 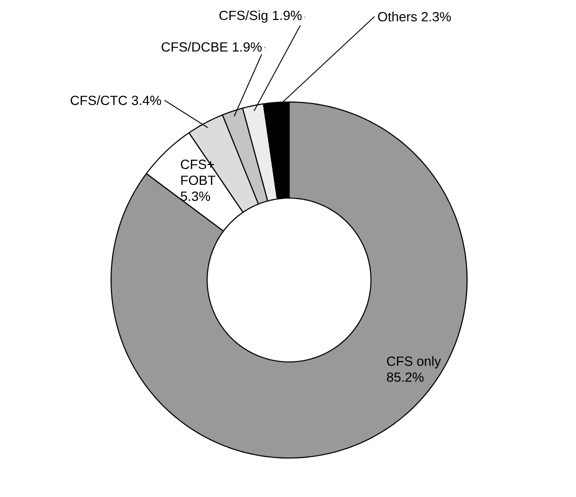 I want to click on slice-label: Others, so click(x=397, y=17).